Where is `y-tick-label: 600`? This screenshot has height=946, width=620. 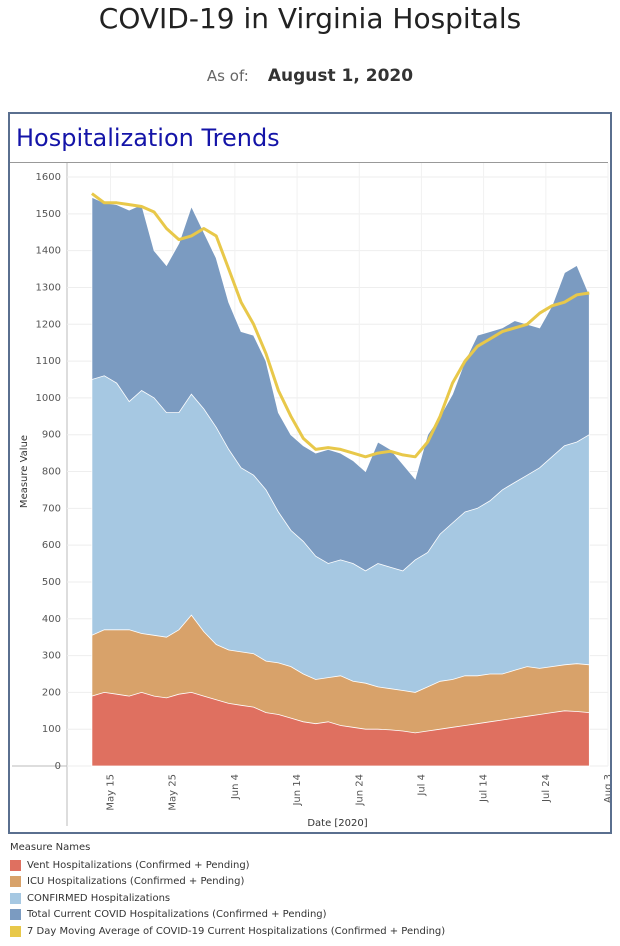
y-tick-label: 600 is located at coordinates (51, 545).